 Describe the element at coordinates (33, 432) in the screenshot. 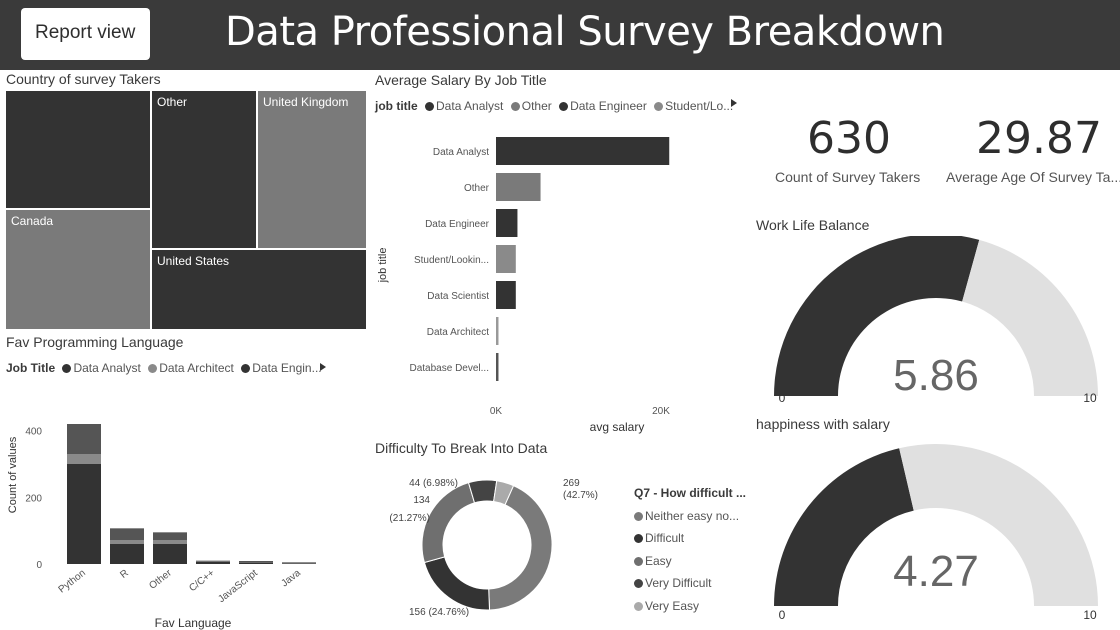

I see `language-y-tick: 400` at that location.